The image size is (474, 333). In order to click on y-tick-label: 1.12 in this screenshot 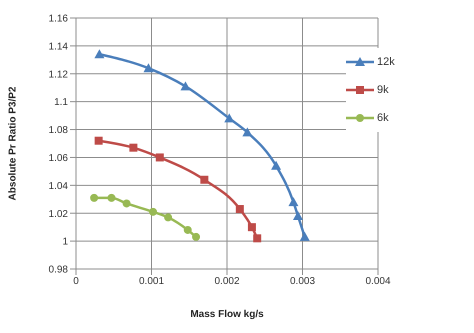, I will do `click(58, 74)`.